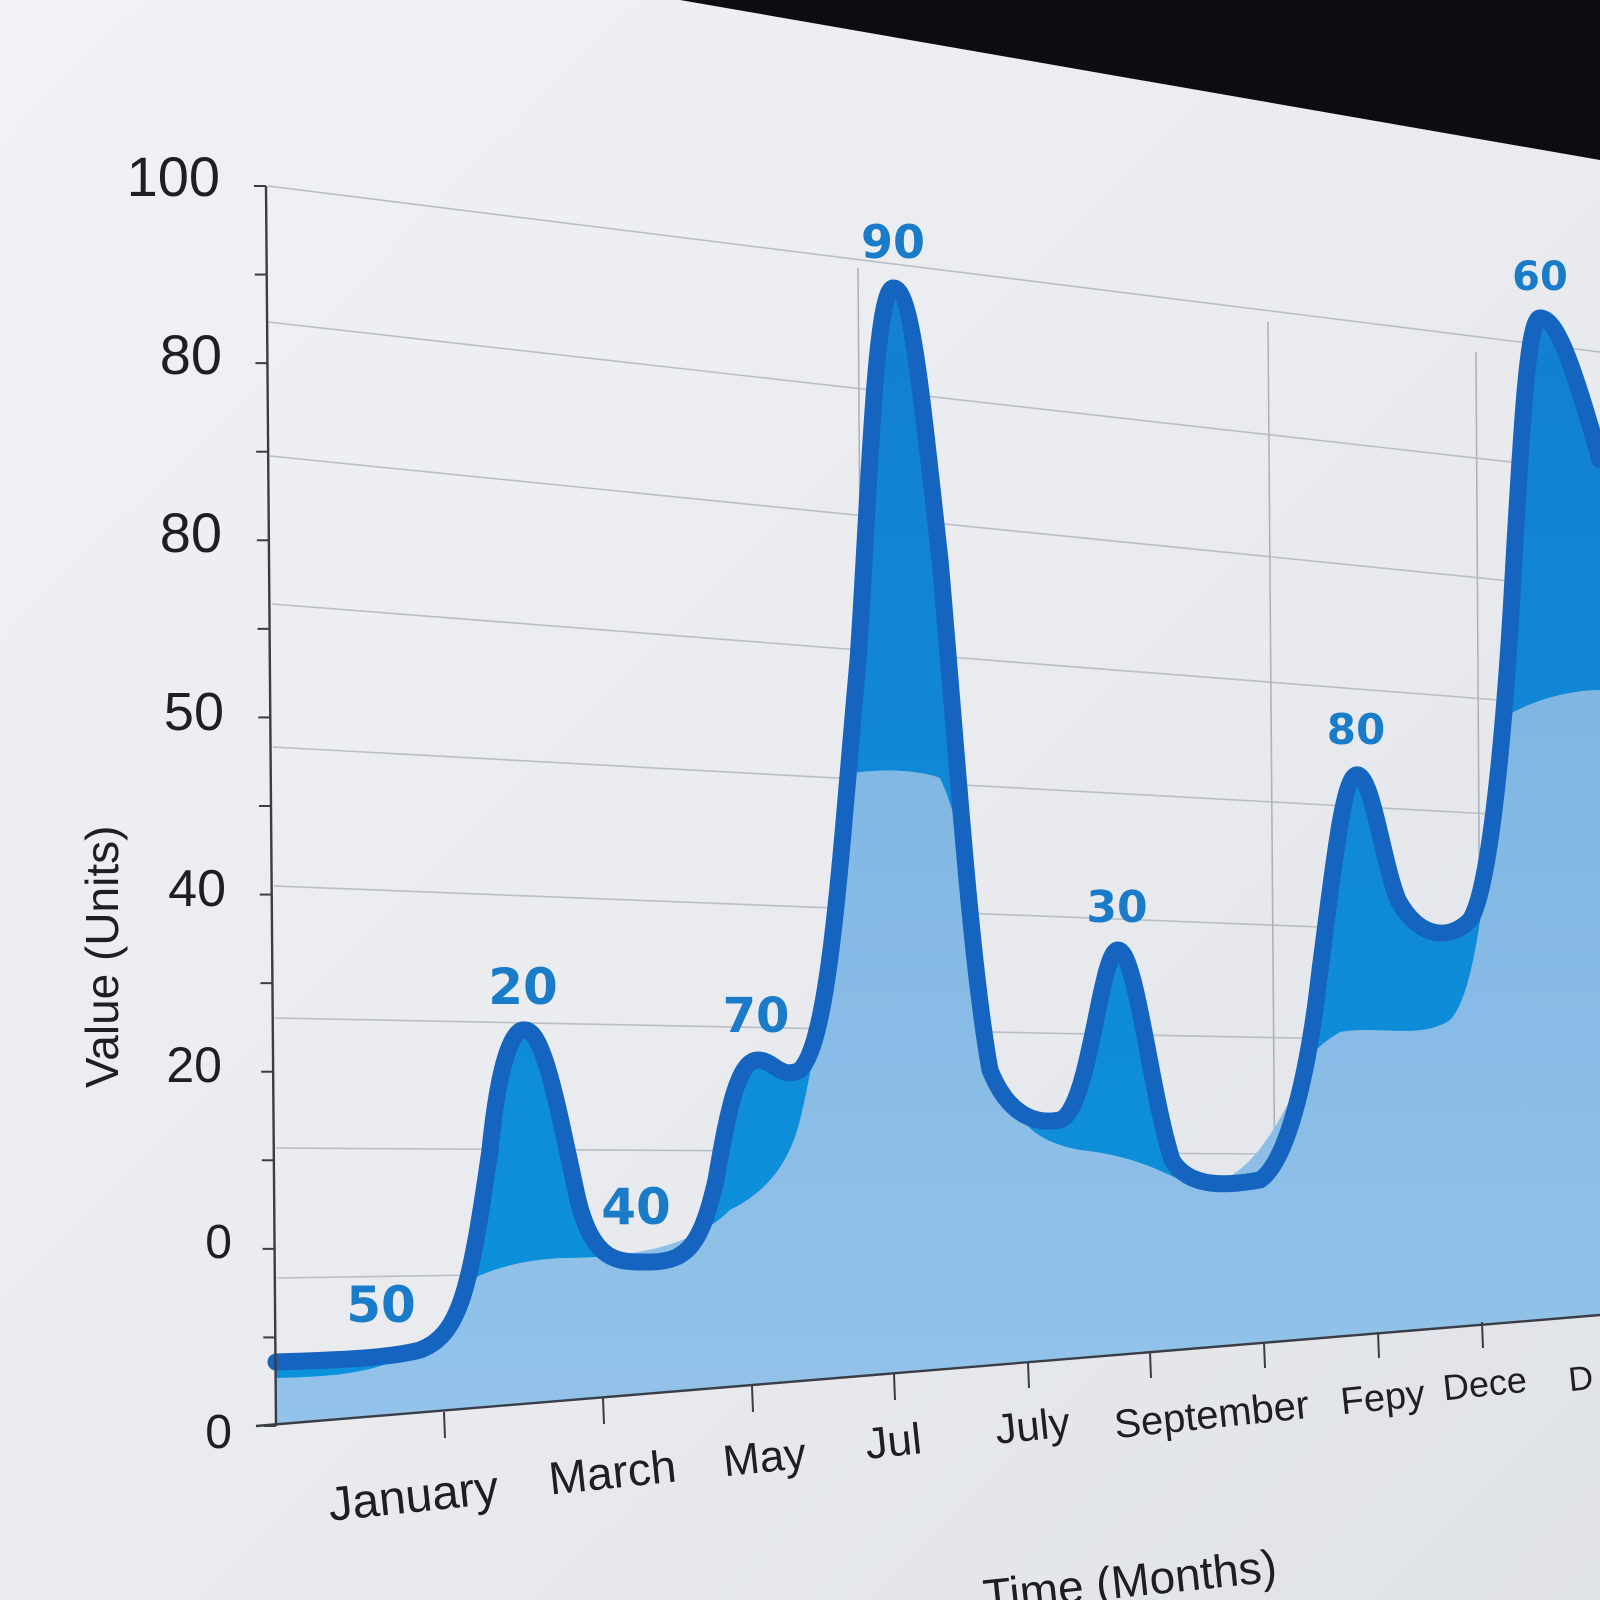 The width and height of the screenshot is (1600, 1600). Describe the element at coordinates (1032, 1425) in the screenshot. I see `x-tick-label: July` at that location.